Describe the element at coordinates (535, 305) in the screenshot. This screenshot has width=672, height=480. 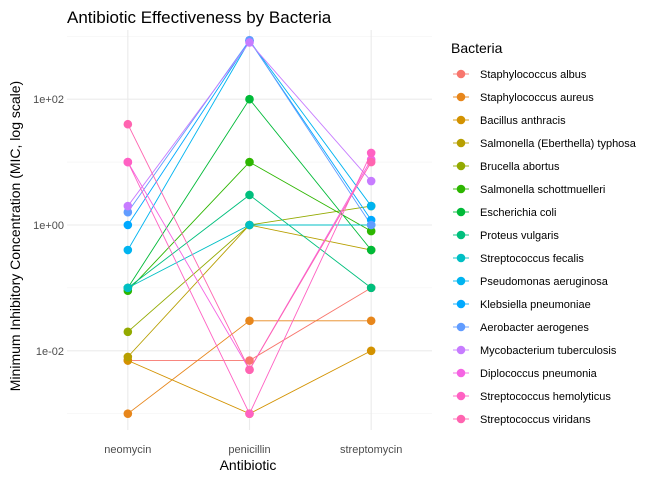
I see `legend-label: Klebsiella pneumoniae` at that location.